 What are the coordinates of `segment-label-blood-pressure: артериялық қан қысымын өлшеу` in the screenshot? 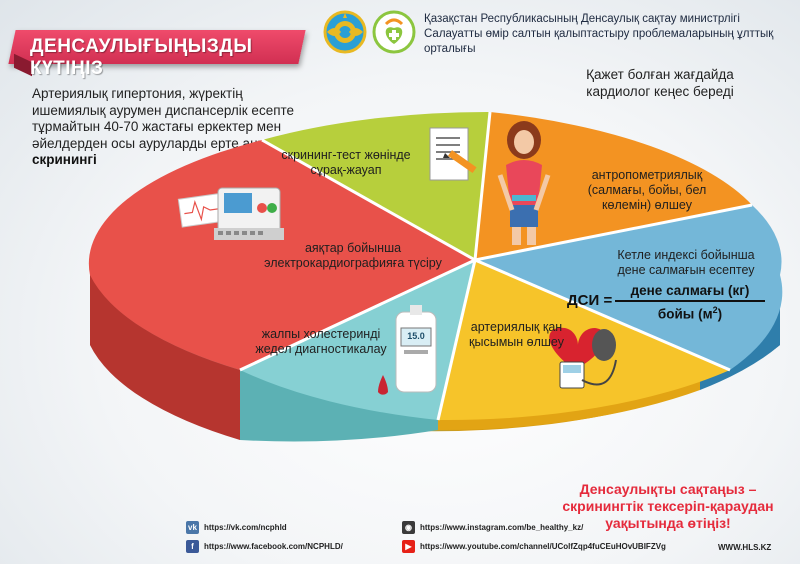 It's located at (516, 334).